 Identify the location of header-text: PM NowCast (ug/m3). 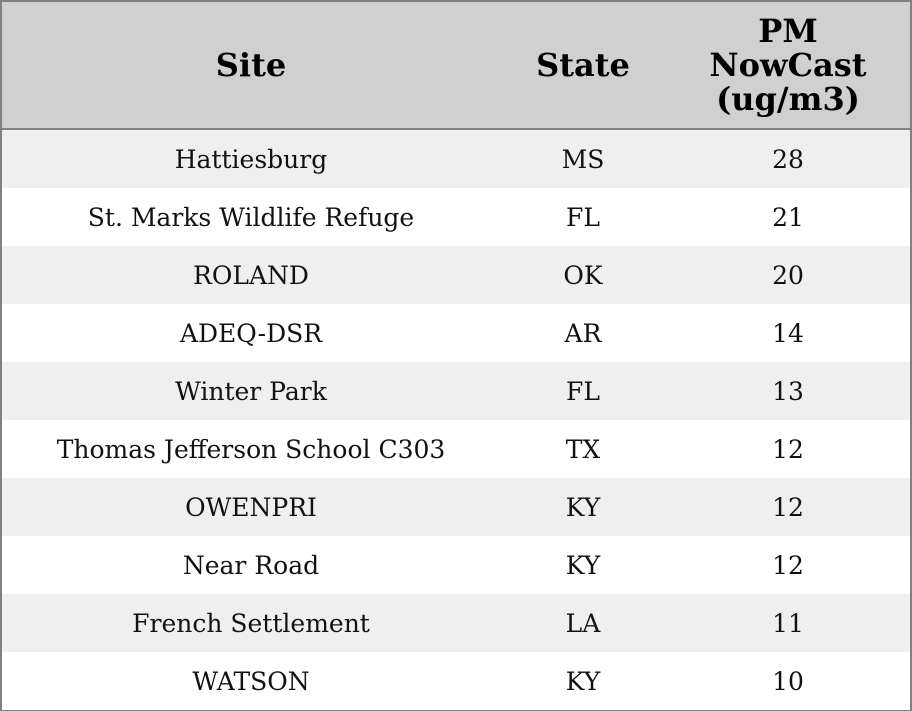
(788, 65).